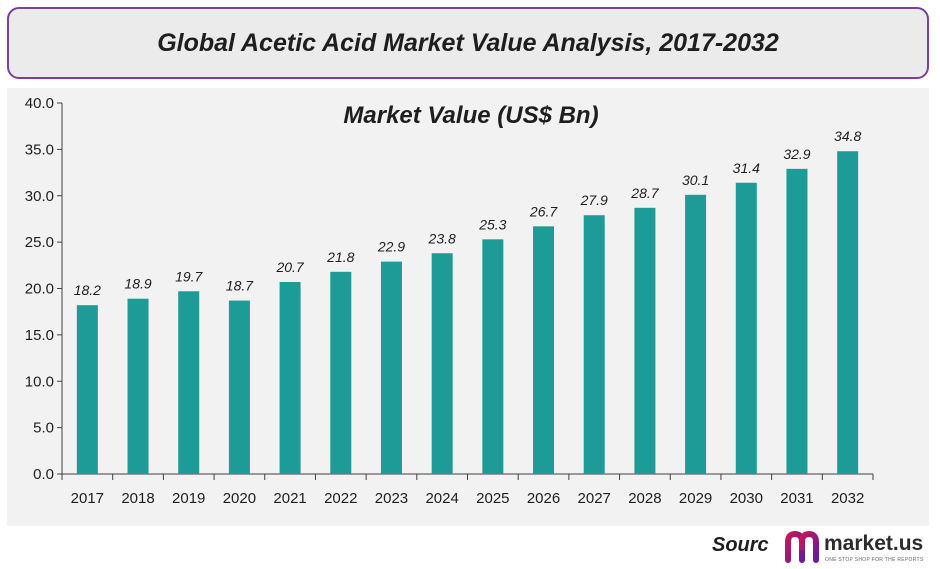  What do you see at coordinates (341, 372) in the screenshot?
I see `bar-2022` at bounding box center [341, 372].